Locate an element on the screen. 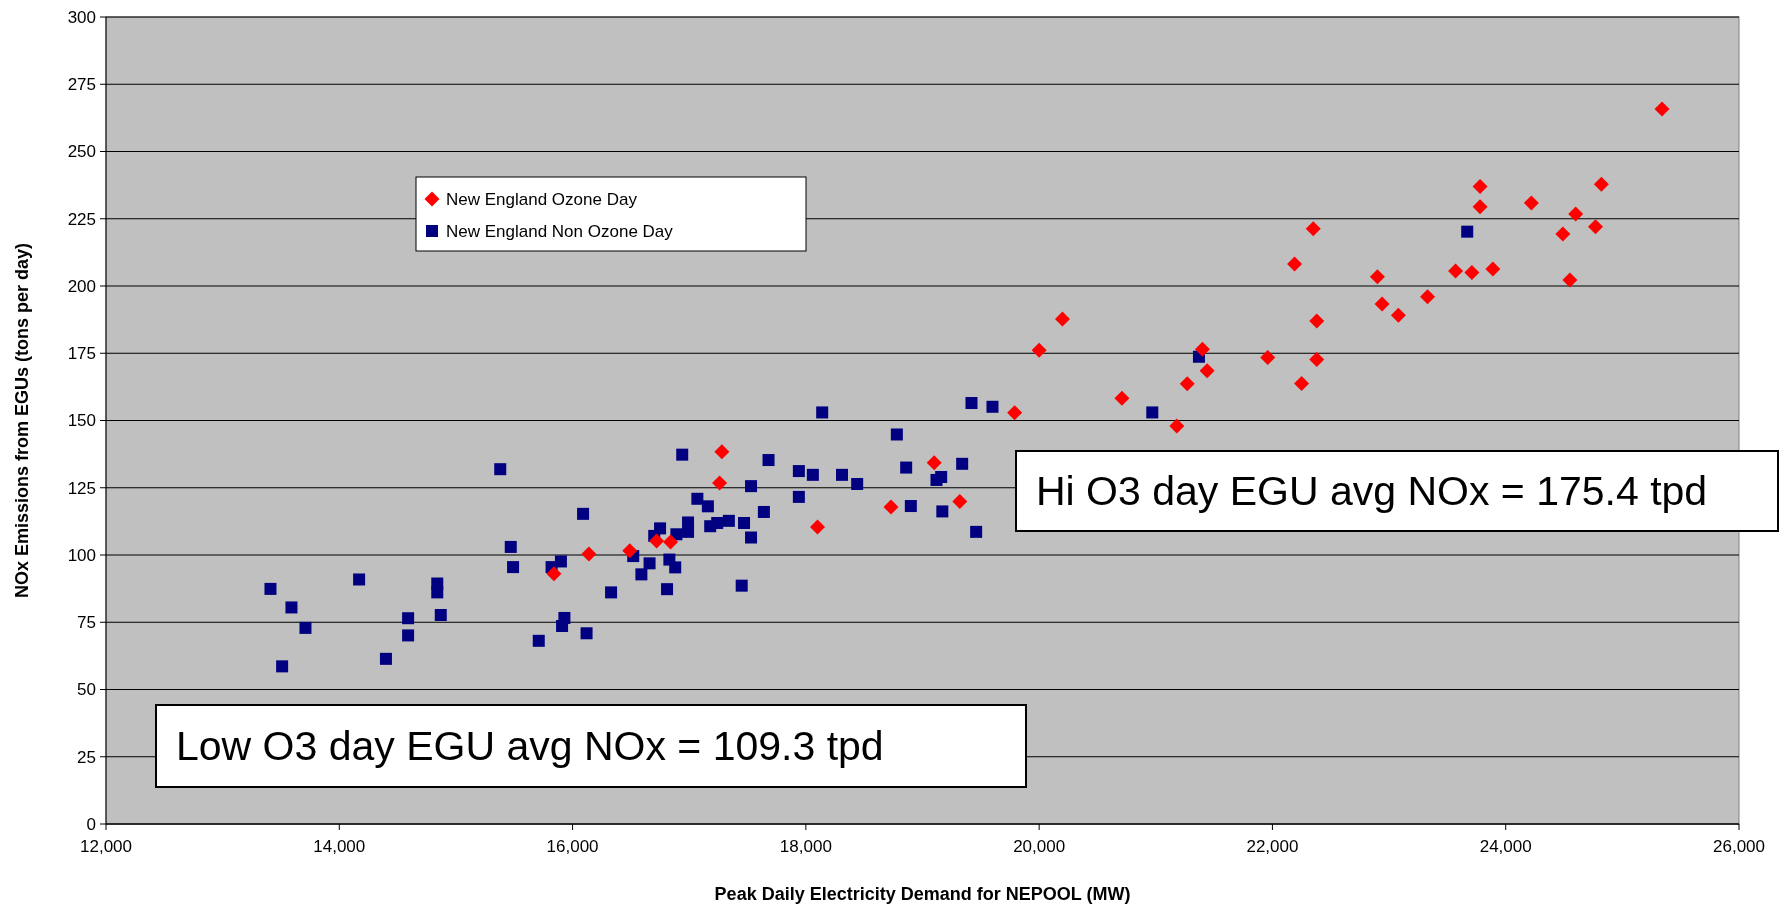  x-tick-label: 20,000 is located at coordinates (1039, 846).